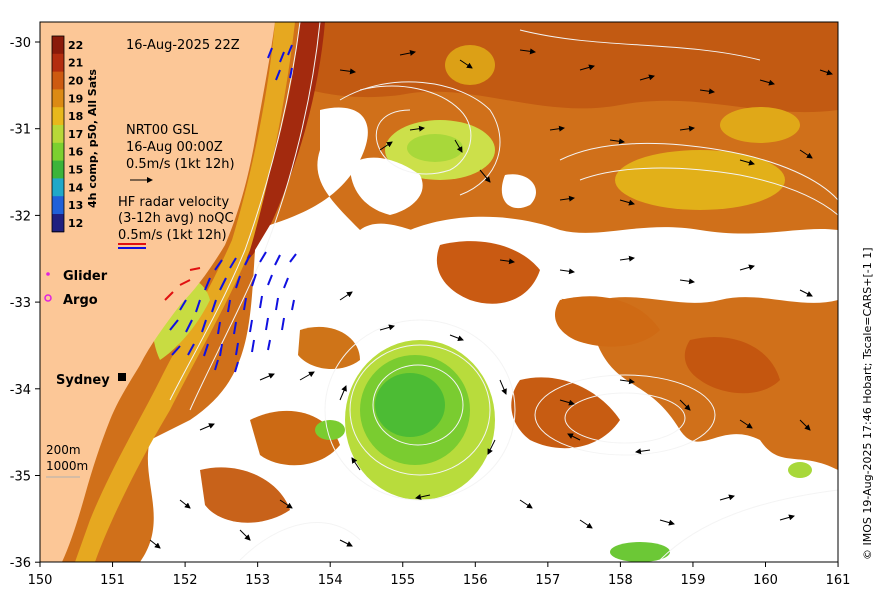  I want to click on north-warm-band, so click(569, 67).